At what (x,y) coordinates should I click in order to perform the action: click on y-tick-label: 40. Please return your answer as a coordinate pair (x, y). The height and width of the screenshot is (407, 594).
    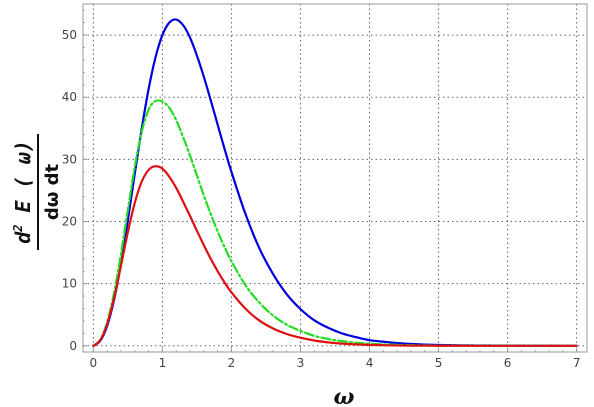
    Looking at the image, I should click on (69, 97).